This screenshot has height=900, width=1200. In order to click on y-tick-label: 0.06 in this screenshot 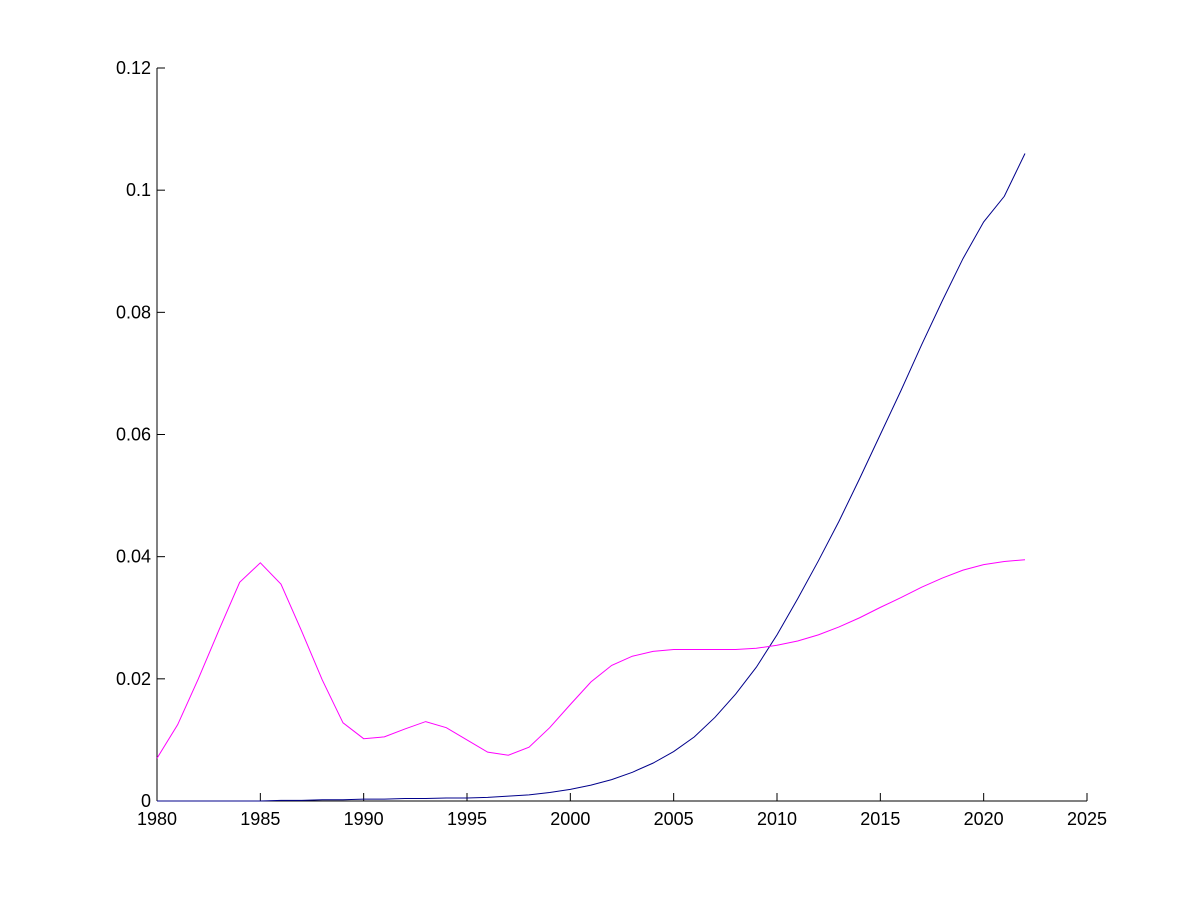, I will do `click(133, 435)`.